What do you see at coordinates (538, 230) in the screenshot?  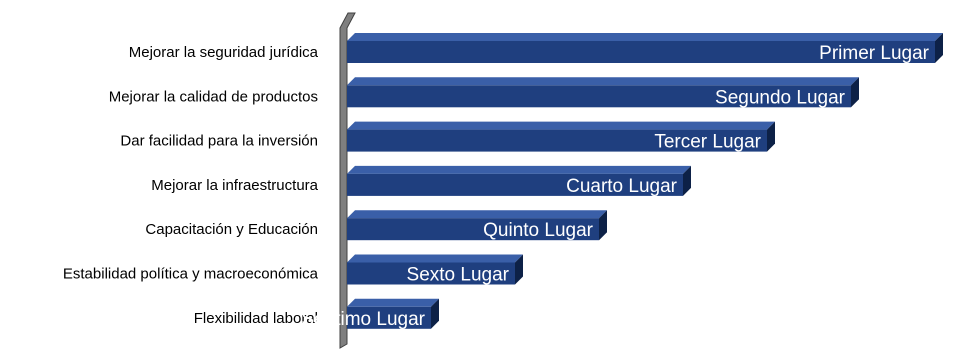 I see `data-label-5: Quinto Lugar` at bounding box center [538, 230].